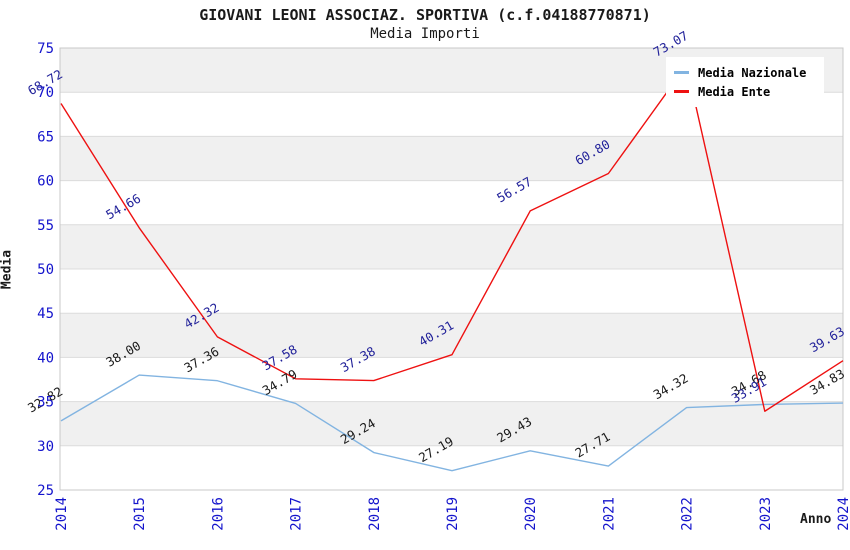  I want to click on x-tick-label: 2023, so click(766, 514).